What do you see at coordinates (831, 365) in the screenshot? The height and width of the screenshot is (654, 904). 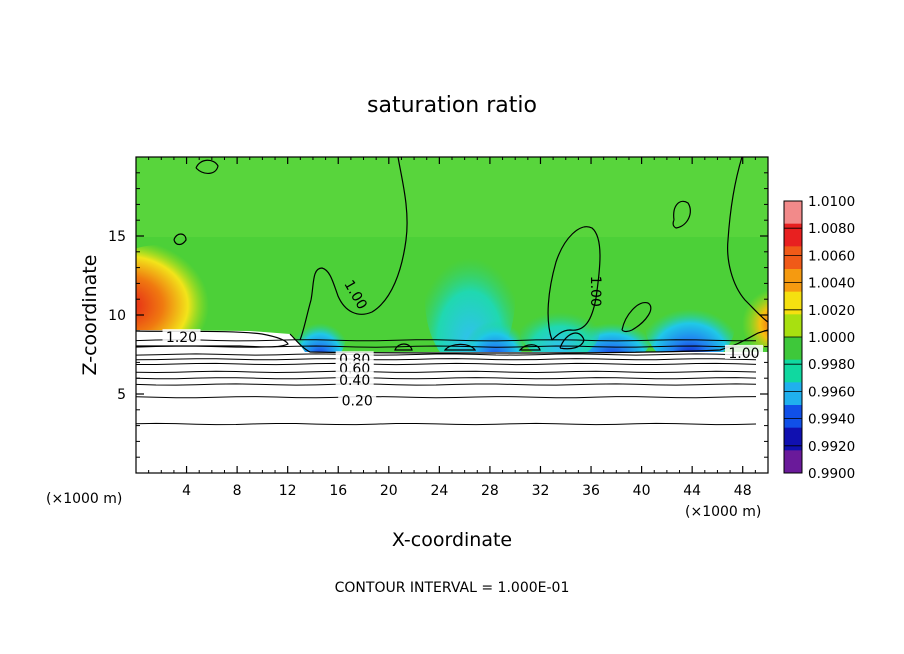 I see `colorbar-label: 0.9980` at bounding box center [831, 365].